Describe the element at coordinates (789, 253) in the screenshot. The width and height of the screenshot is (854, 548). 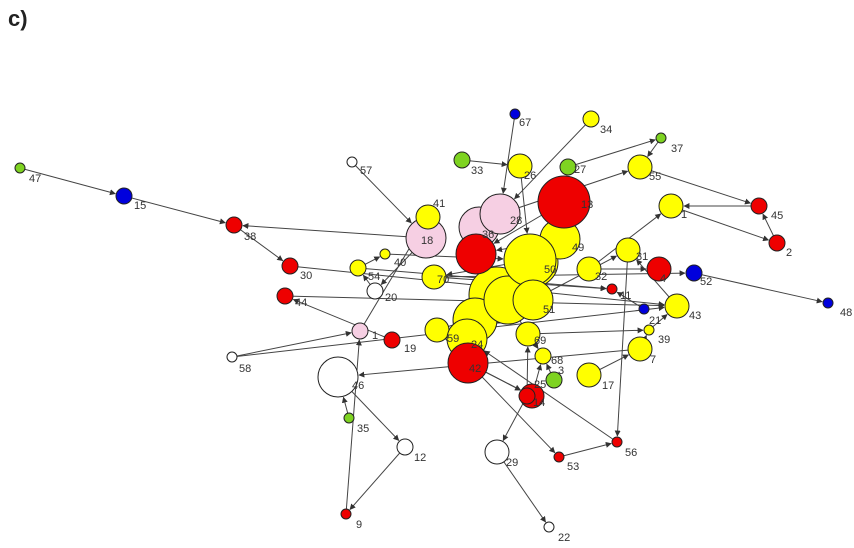
I see `node-label: 2` at that location.